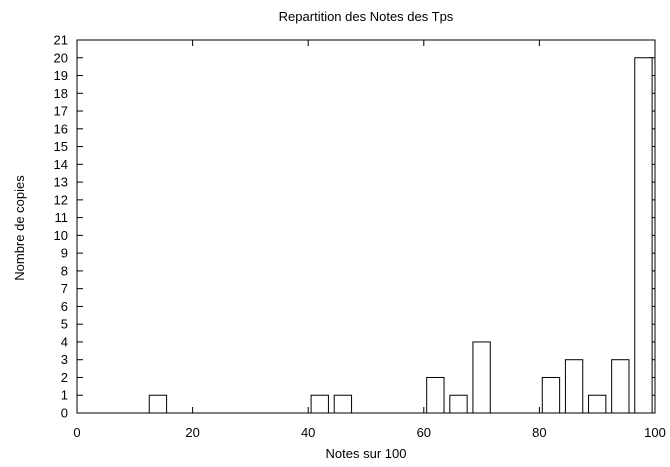 The height and width of the screenshot is (467, 670). Describe the element at coordinates (61, 164) in the screenshot. I see `y-tick-label: 14` at that location.